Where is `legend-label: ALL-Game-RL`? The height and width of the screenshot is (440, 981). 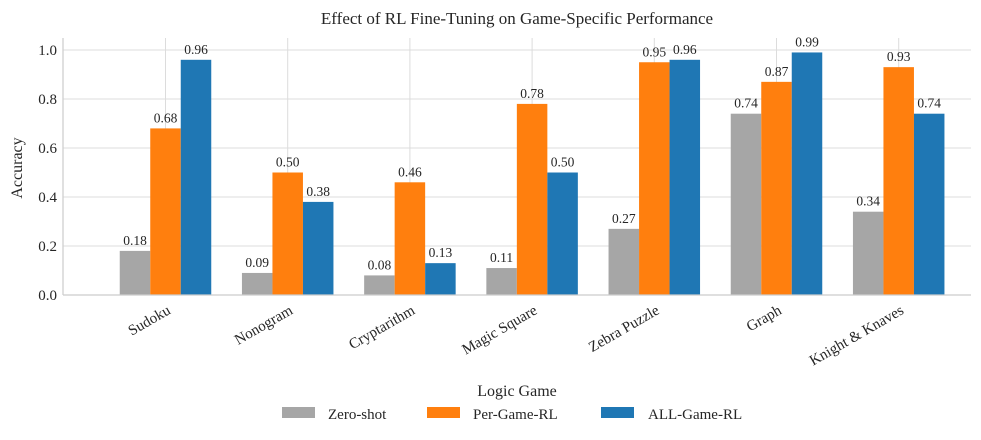 legend-label: ALL-Game-RL is located at coordinates (695, 415).